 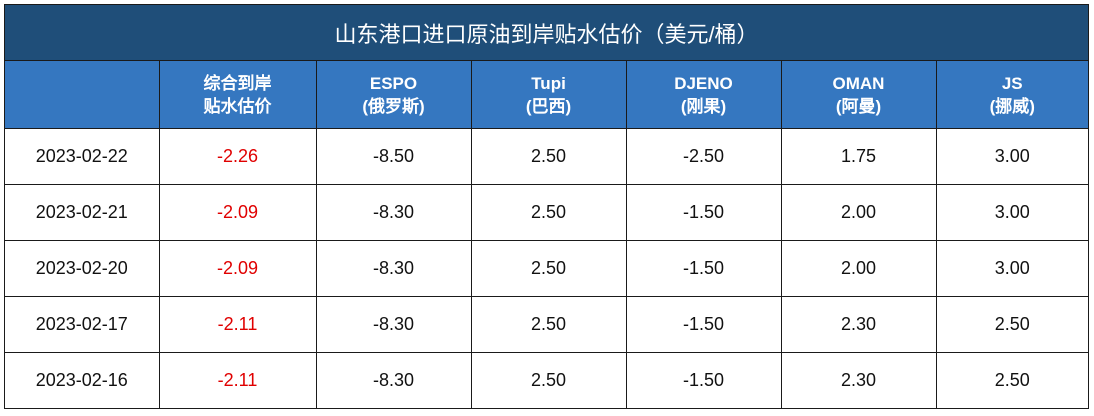 What do you see at coordinates (237, 156) in the screenshot?
I see `value-cell: -2.26` at bounding box center [237, 156].